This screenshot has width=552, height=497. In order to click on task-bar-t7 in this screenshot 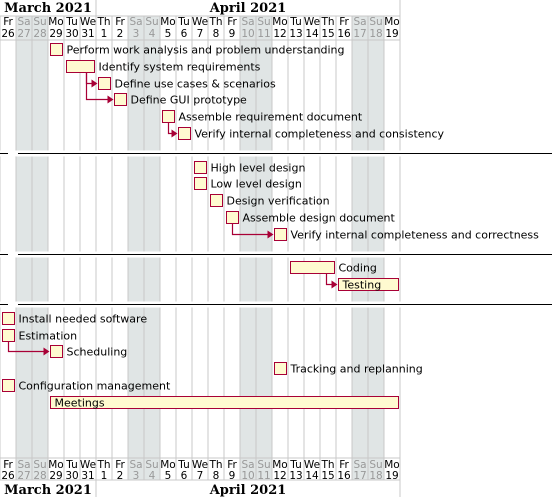, I will do `click(200, 167)`.